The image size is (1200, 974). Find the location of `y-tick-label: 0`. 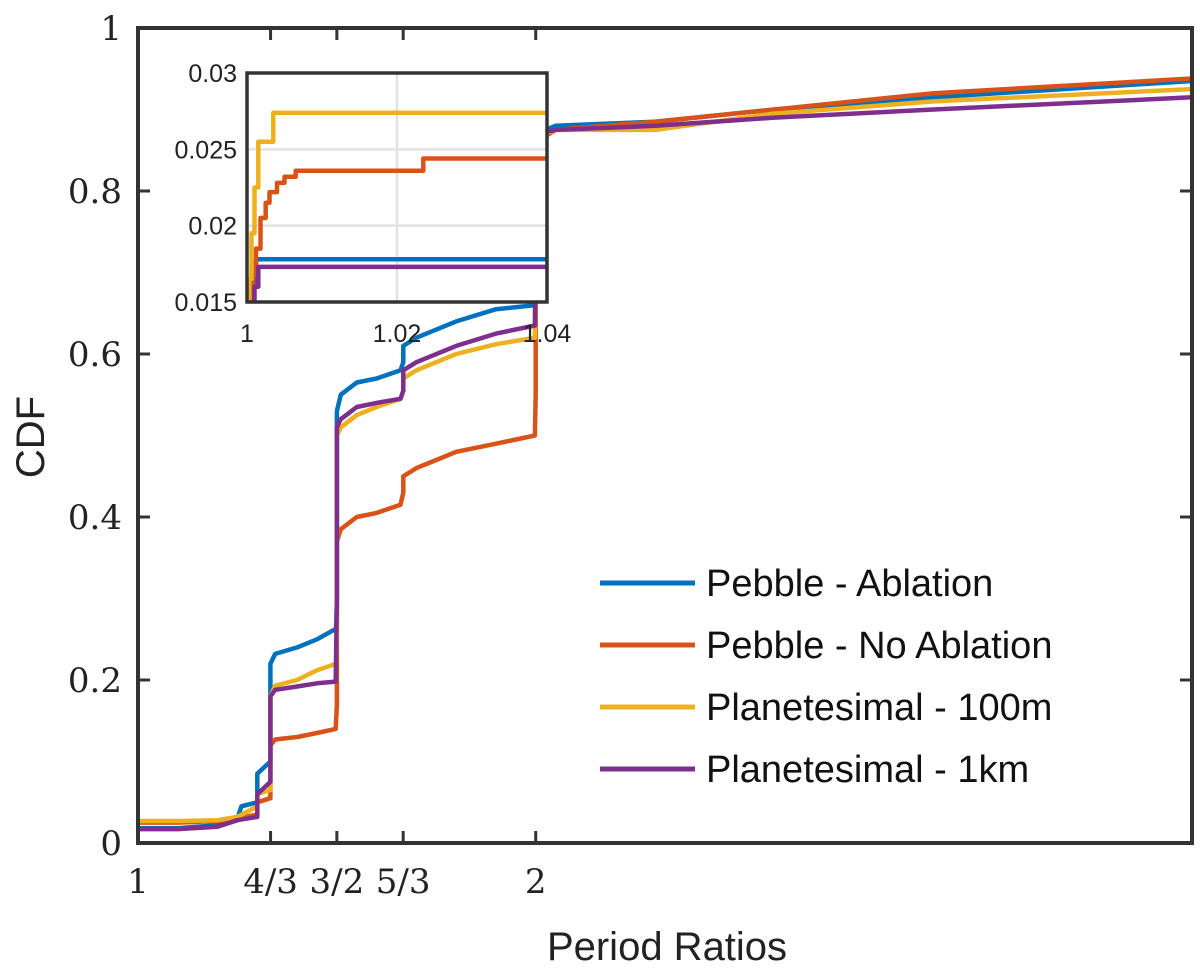

y-tick-label: 0 is located at coordinates (111, 844).